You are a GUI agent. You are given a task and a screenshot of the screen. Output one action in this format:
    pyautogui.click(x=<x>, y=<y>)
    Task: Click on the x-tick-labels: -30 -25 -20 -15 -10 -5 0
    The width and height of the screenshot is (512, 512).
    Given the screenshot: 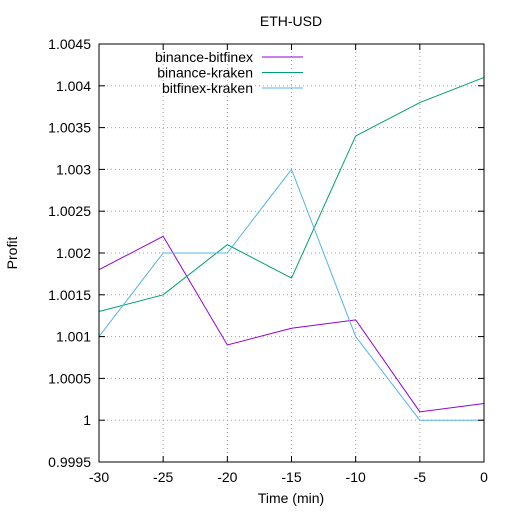 What is the action you would take?
    pyautogui.click(x=288, y=477)
    